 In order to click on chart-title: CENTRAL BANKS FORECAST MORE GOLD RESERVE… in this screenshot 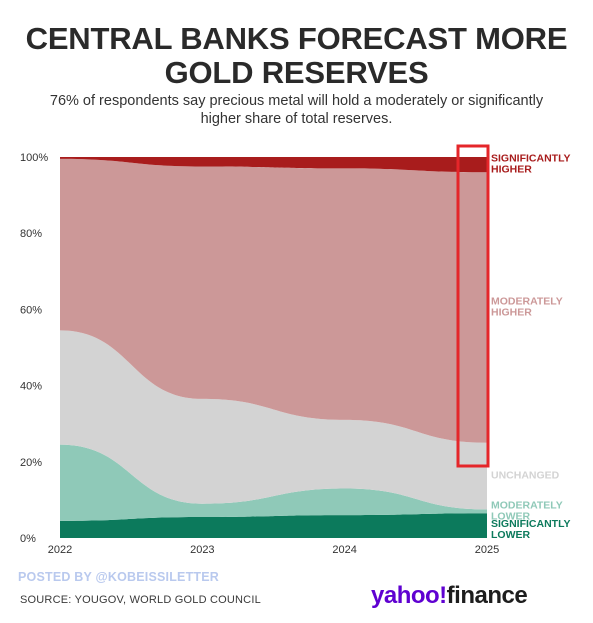, I will do `click(296, 56)`.